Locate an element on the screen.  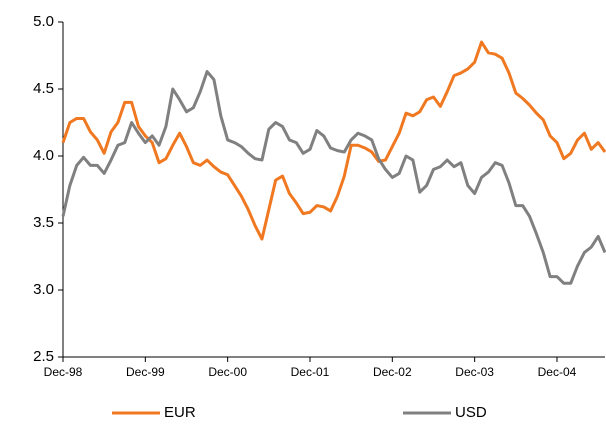
x-tick-label: Dec-00 is located at coordinates (227, 372).